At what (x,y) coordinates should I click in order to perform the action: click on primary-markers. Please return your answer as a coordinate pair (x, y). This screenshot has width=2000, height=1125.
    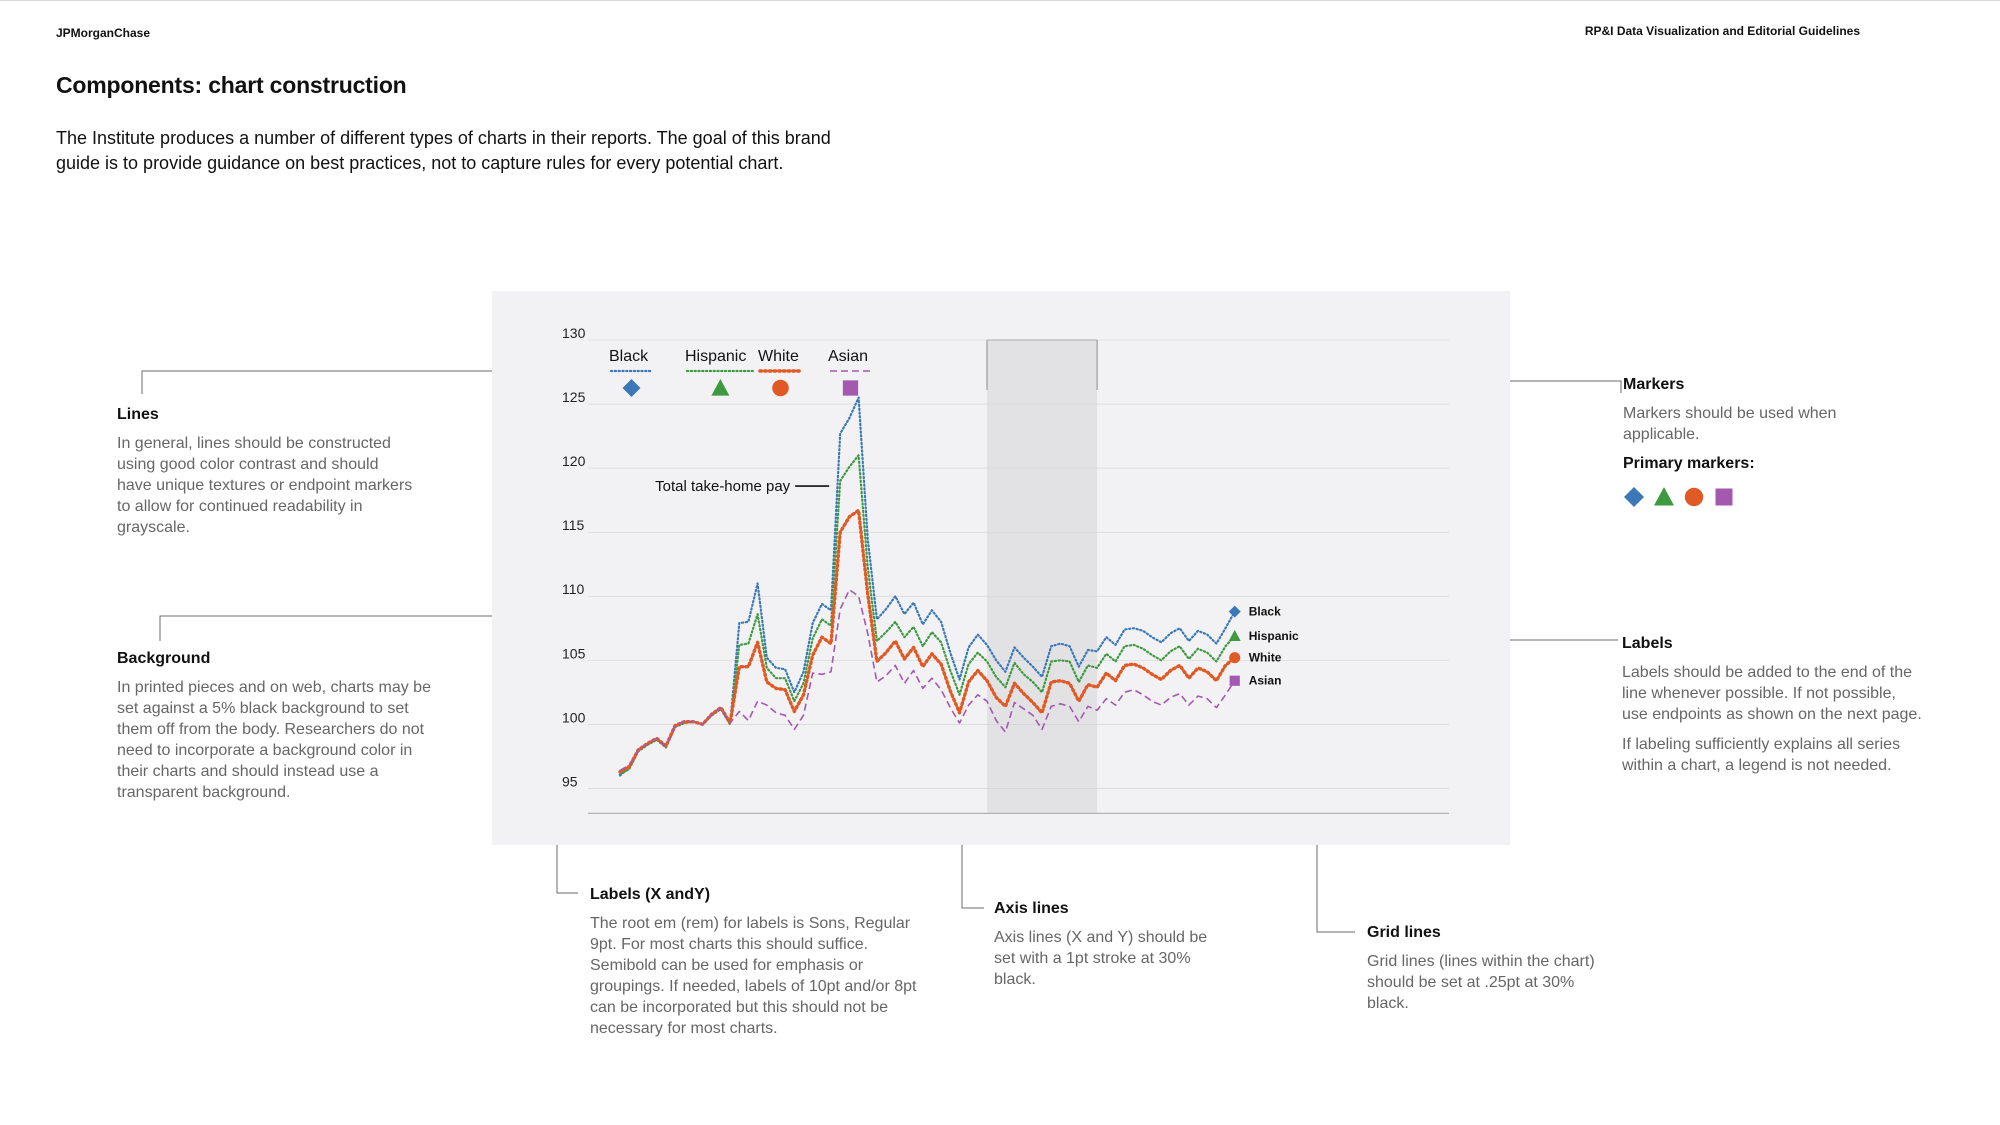
    Looking at the image, I should click on (1678, 497).